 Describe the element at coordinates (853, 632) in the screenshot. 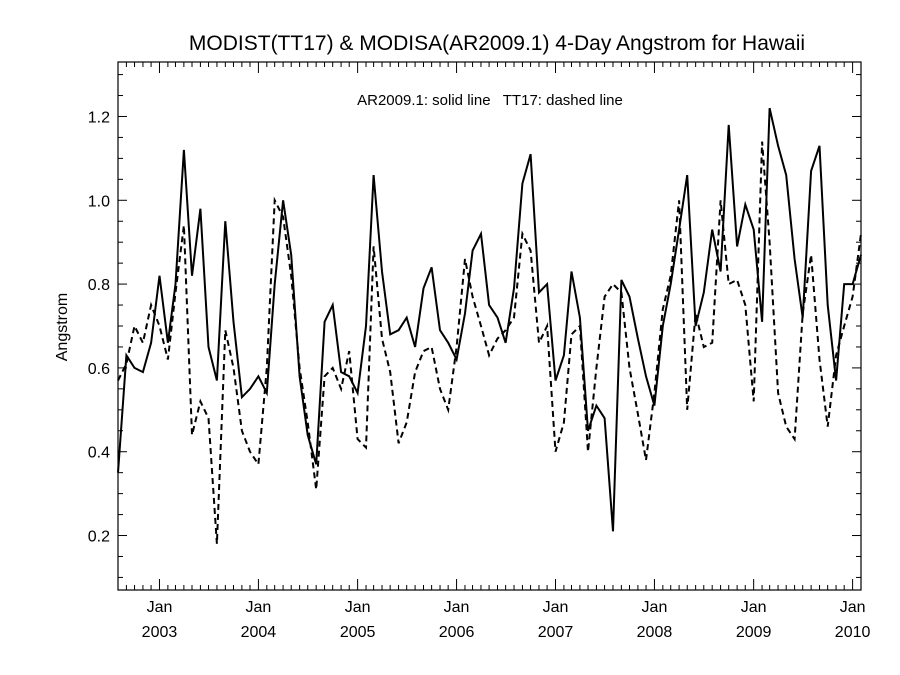

I see `x-tick-year-label: 2010` at that location.